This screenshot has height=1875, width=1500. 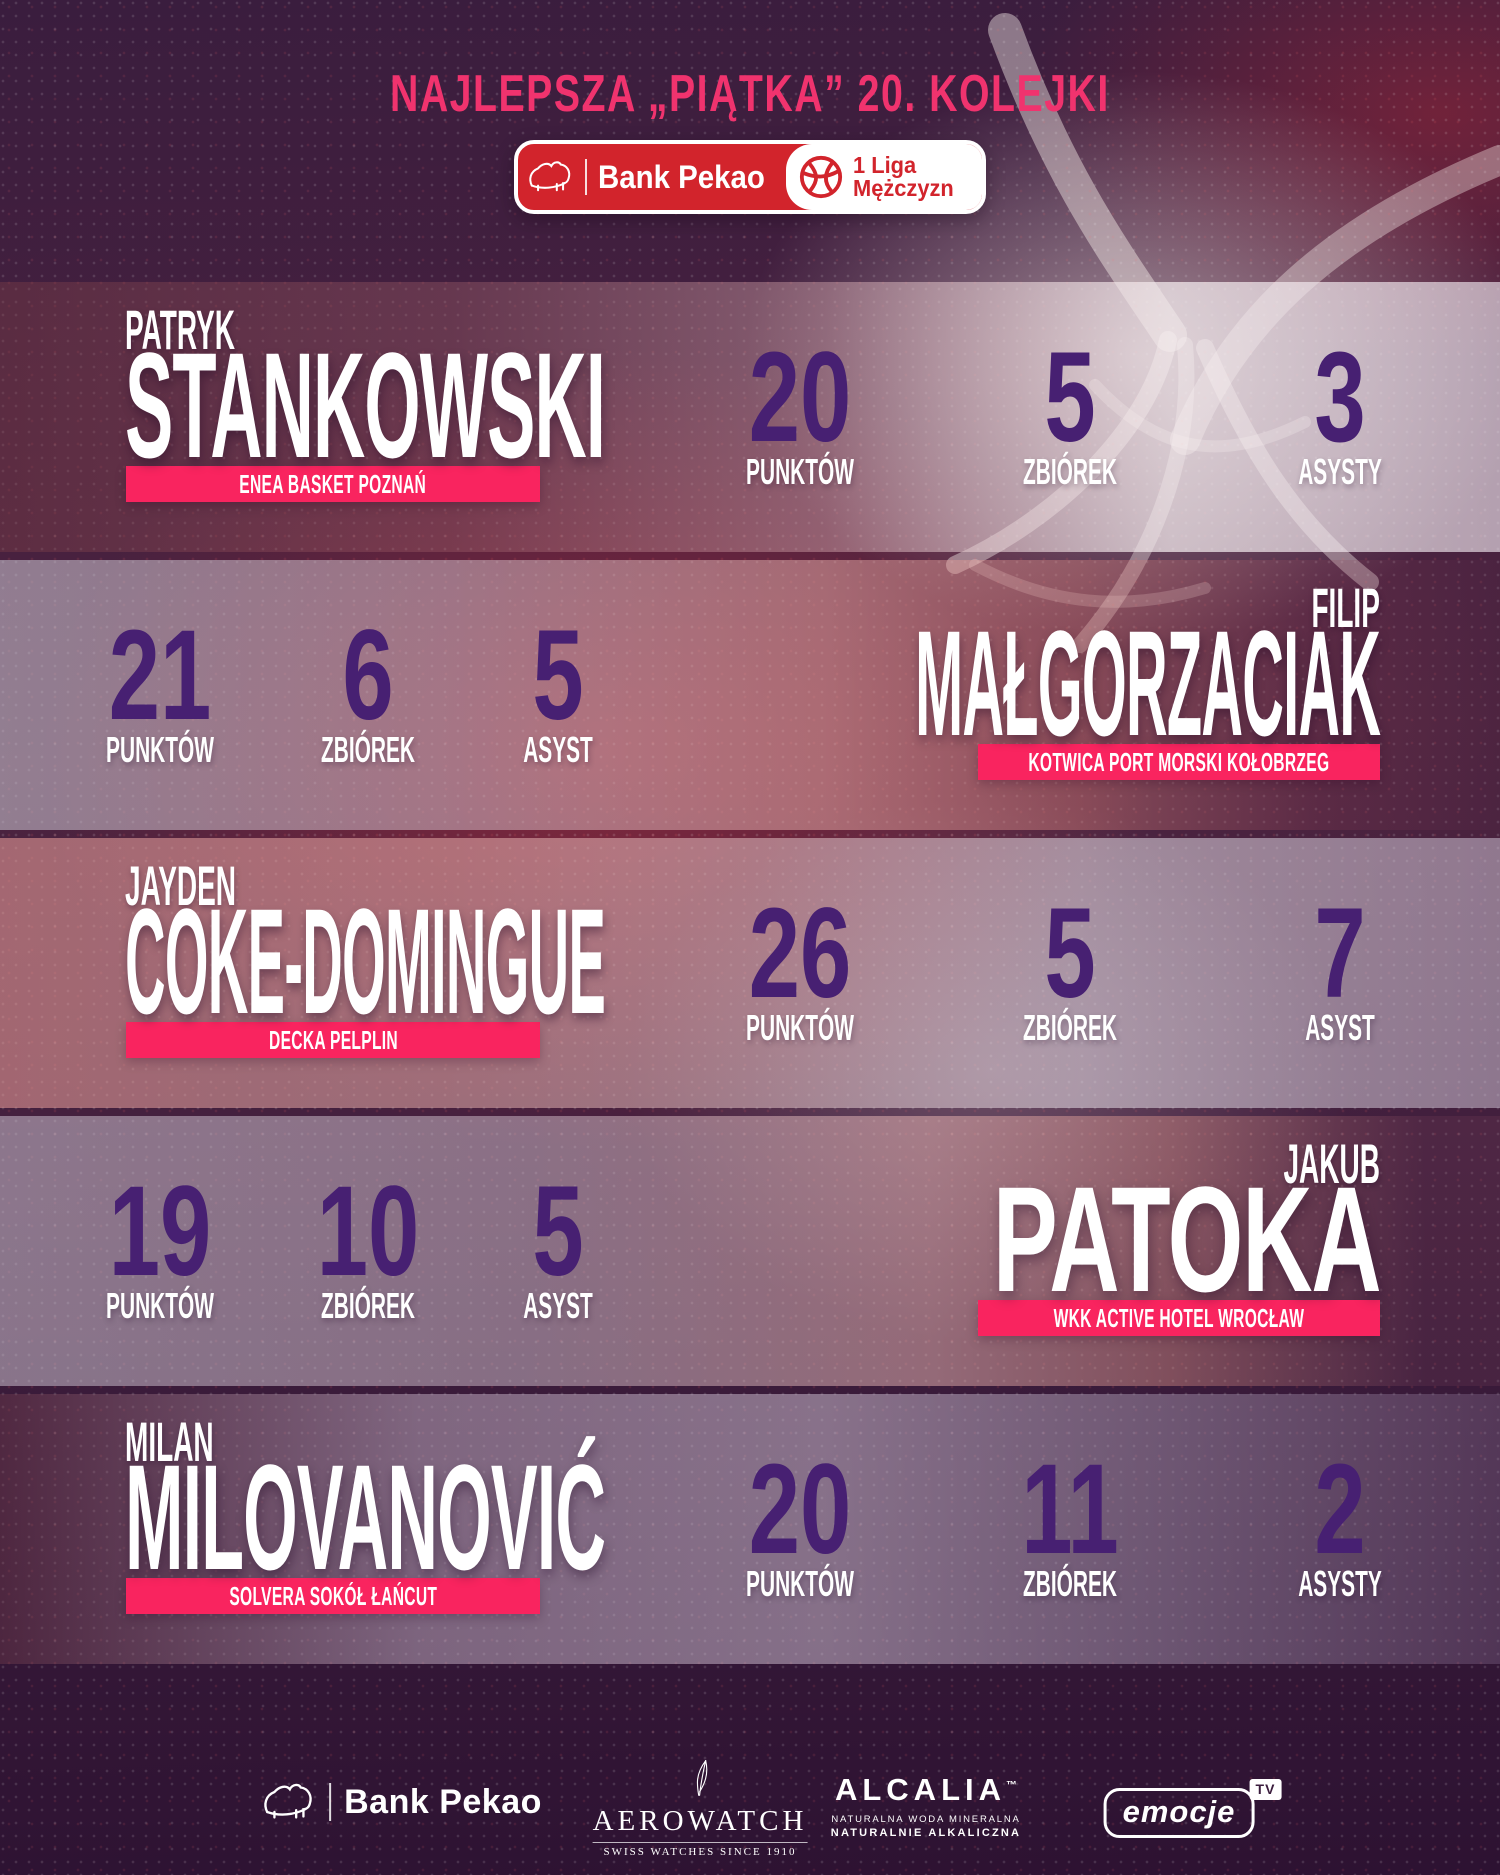 I want to click on page-title: NAJLEPSZA „PIĄTKA” 20. KOLEJKI, so click(x=750, y=94).